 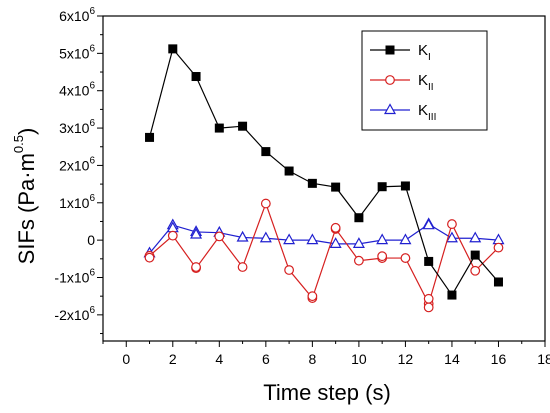 I want to click on y-axis-title-close: ), so click(x=26, y=131).